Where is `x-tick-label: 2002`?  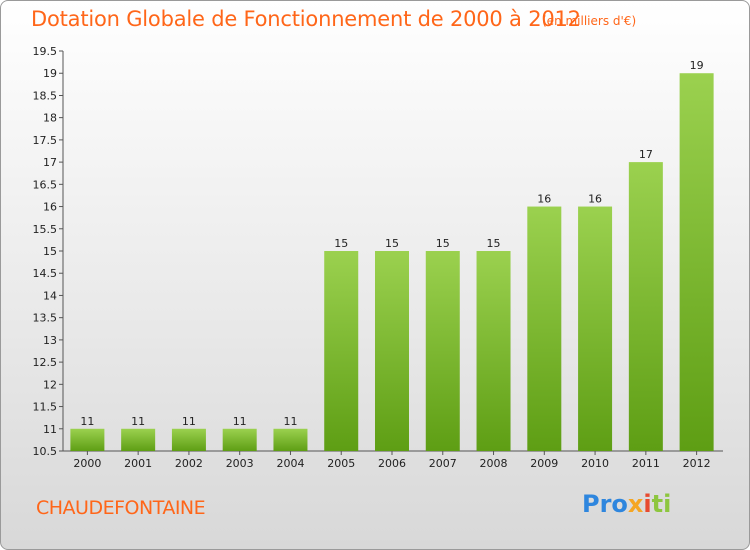
x-tick-label: 2002 is located at coordinates (189, 463).